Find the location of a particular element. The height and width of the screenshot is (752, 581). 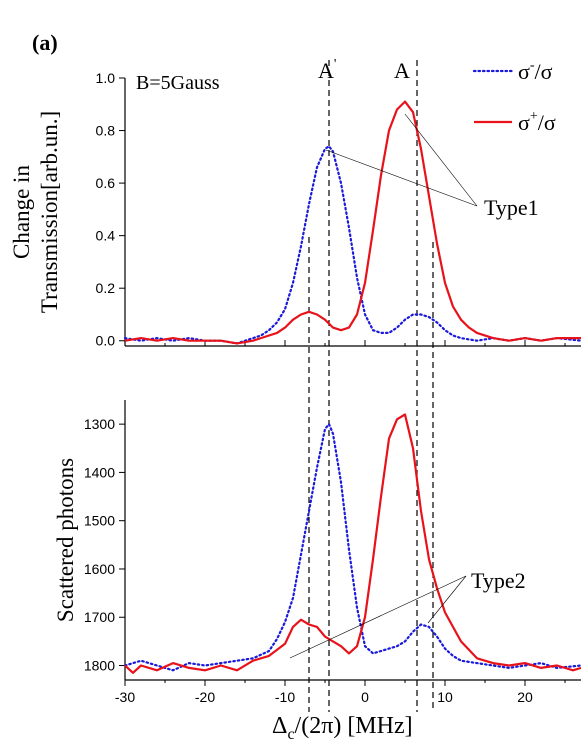

top-ytick-label: 0.8 is located at coordinates (106, 131).